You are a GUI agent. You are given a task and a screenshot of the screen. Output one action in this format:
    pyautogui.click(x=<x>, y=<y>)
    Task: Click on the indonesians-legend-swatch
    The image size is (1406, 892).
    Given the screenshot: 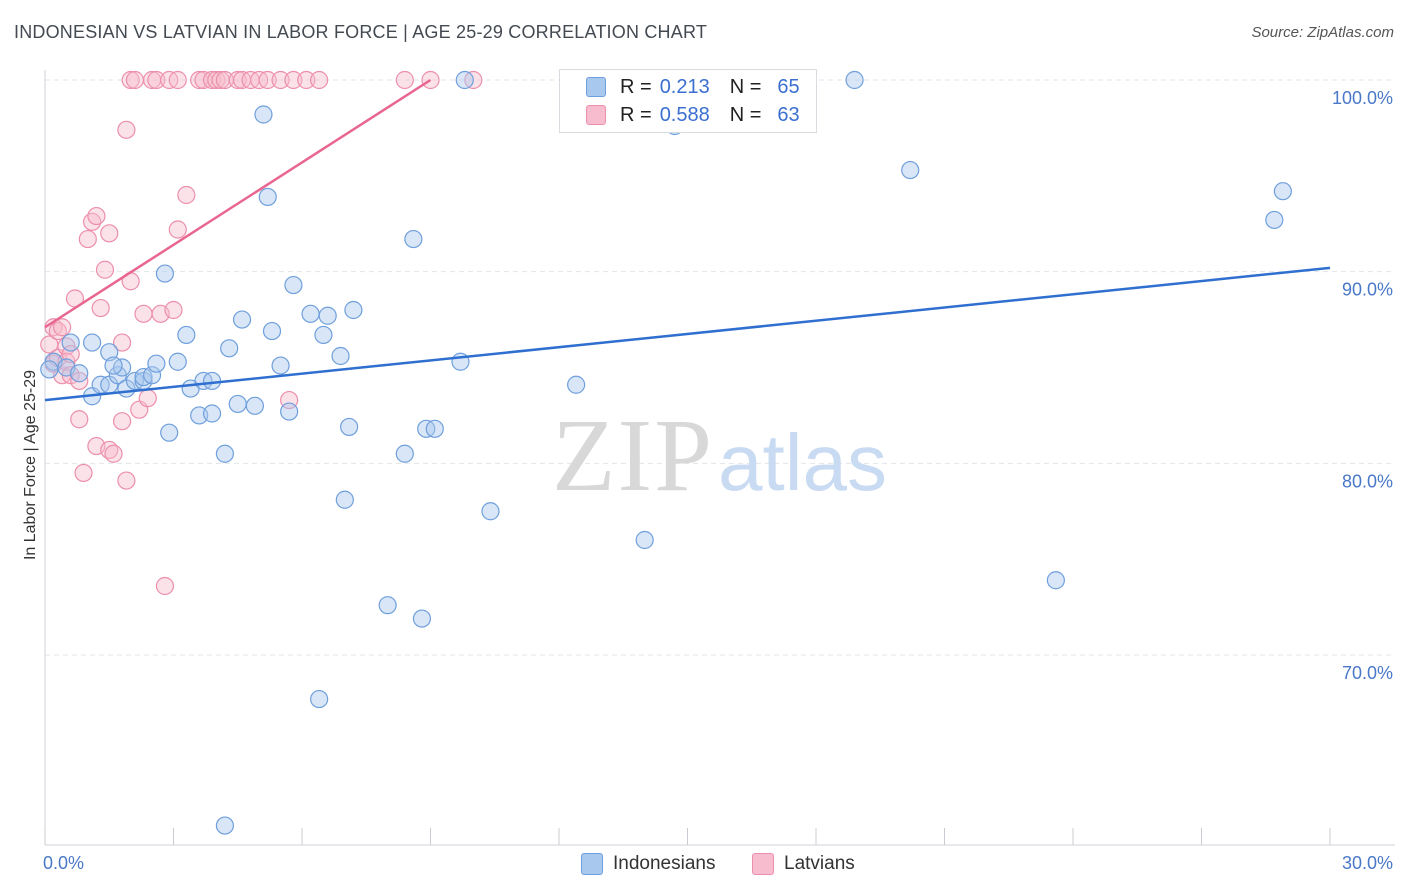 What is the action you would take?
    pyautogui.click(x=592, y=864)
    